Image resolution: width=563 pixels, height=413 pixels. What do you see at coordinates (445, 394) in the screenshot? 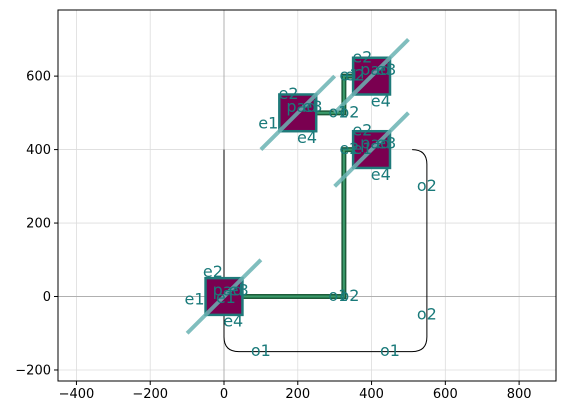
I see `x-tick-label: 600` at bounding box center [445, 394].